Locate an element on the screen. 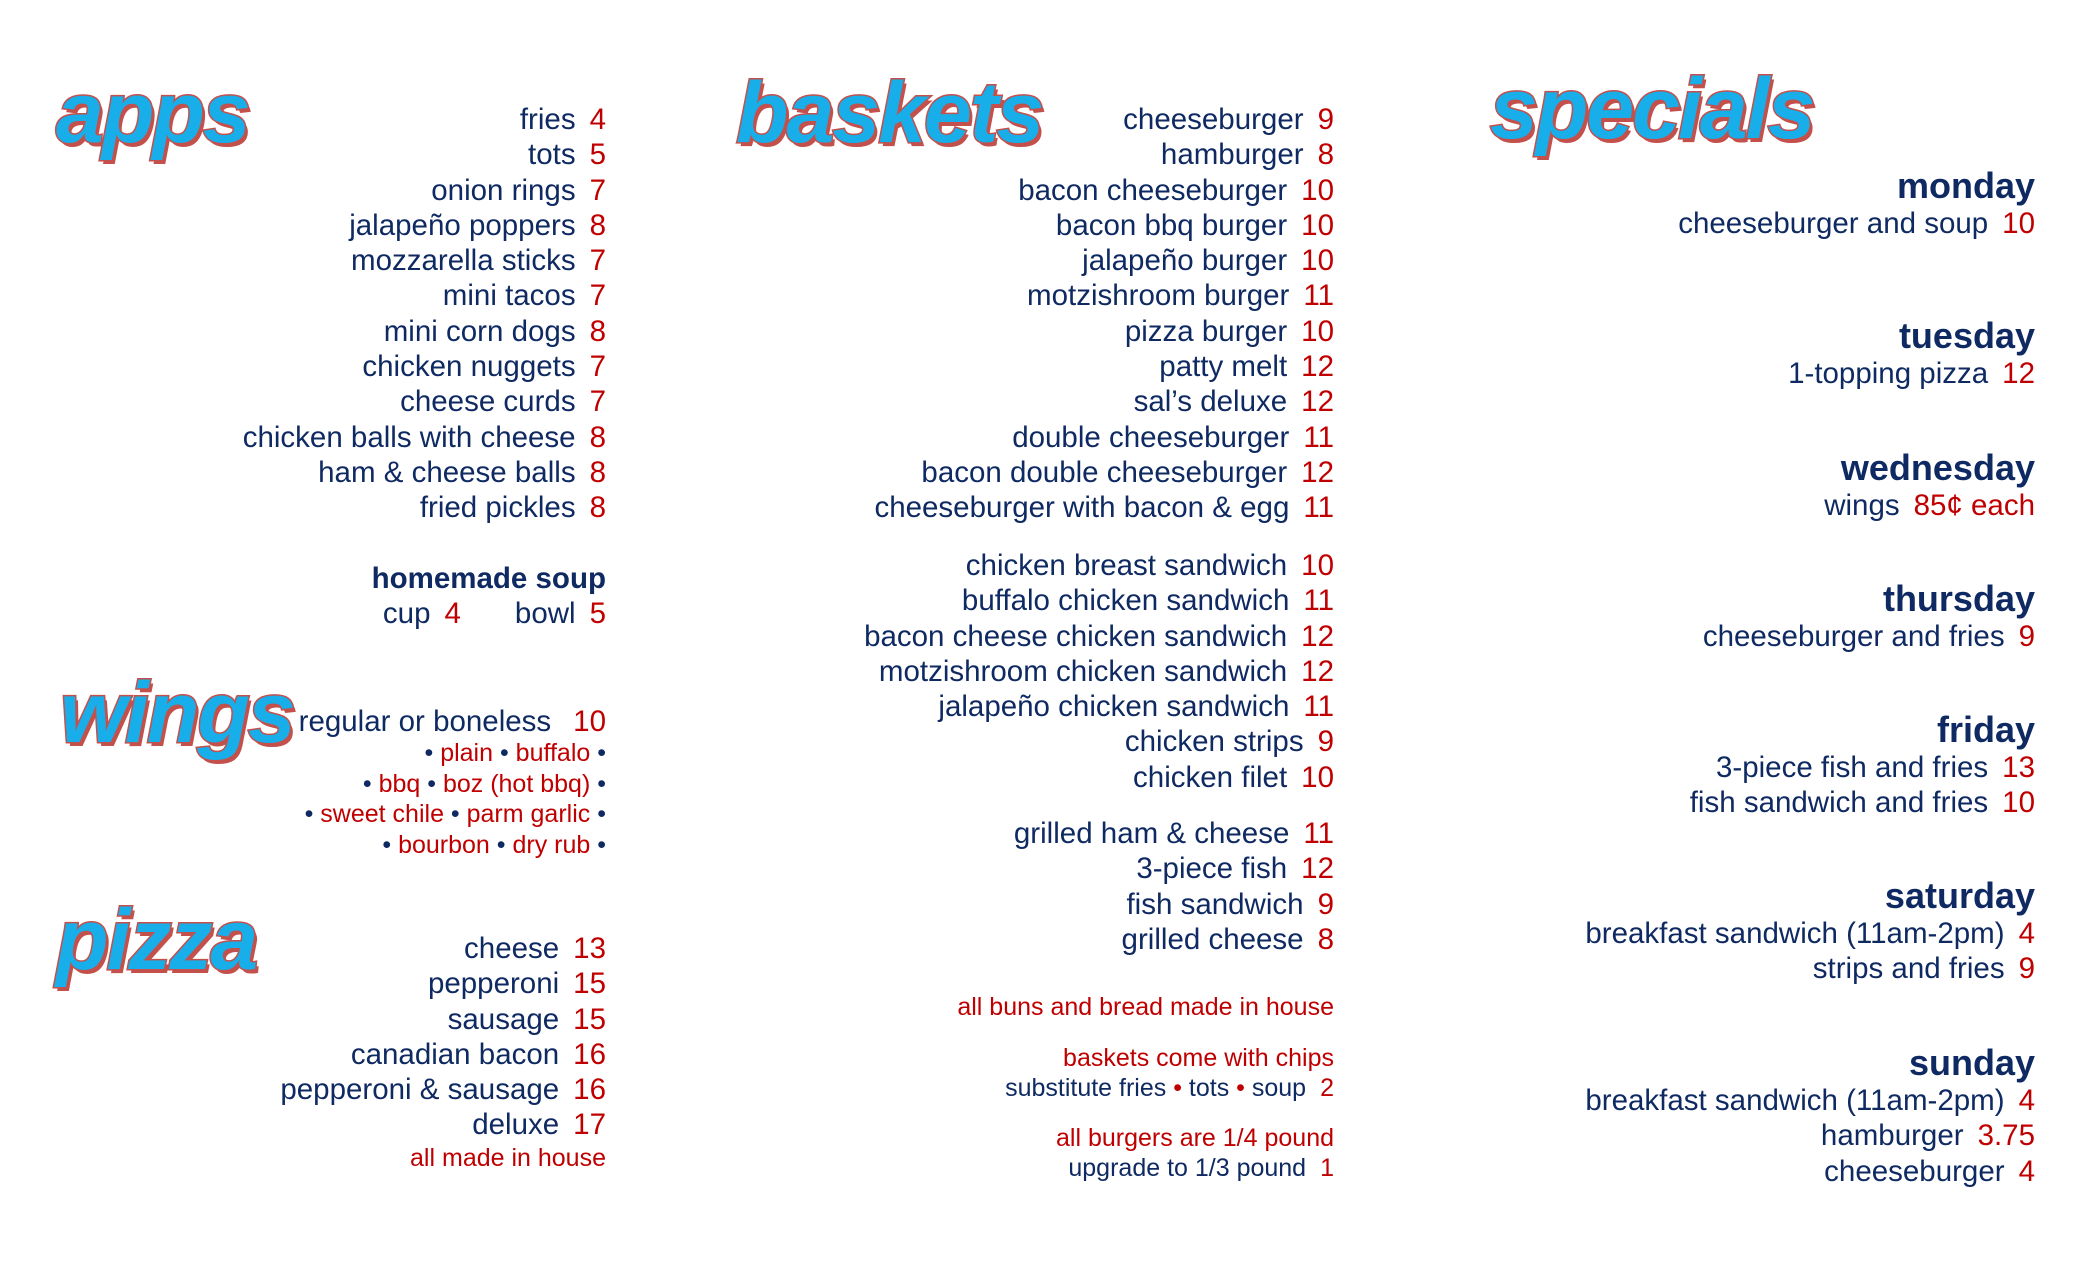  item-name: hamburger is located at coordinates (1892, 1136).